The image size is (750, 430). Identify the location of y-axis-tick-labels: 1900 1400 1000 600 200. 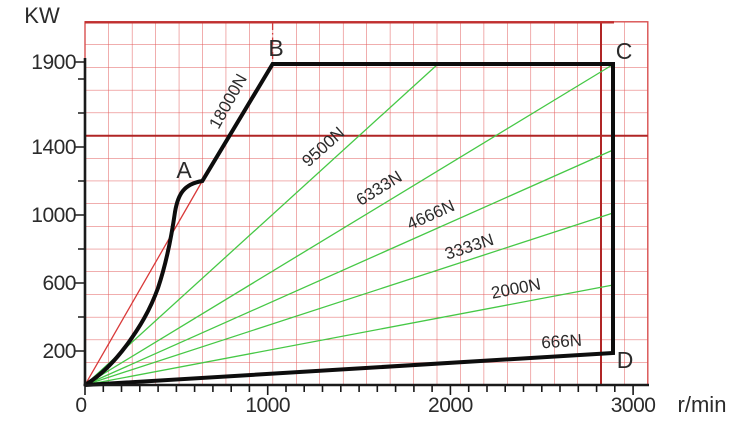
(53, 207).